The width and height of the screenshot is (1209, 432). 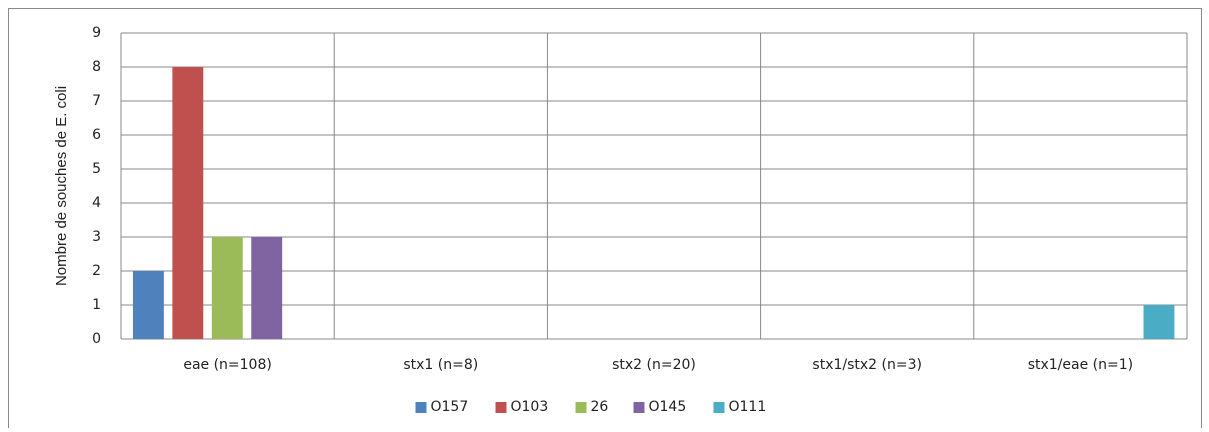 What do you see at coordinates (96, 271) in the screenshot?
I see `y-tick-label: 2` at bounding box center [96, 271].